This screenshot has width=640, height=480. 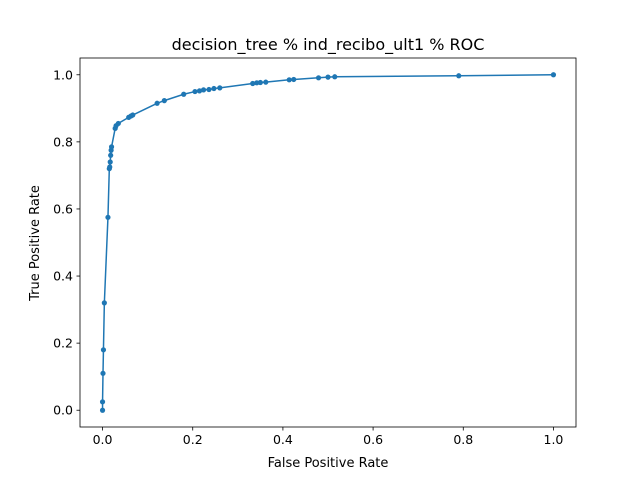 I want to click on y-tick-label: 0.8, so click(x=63, y=141).